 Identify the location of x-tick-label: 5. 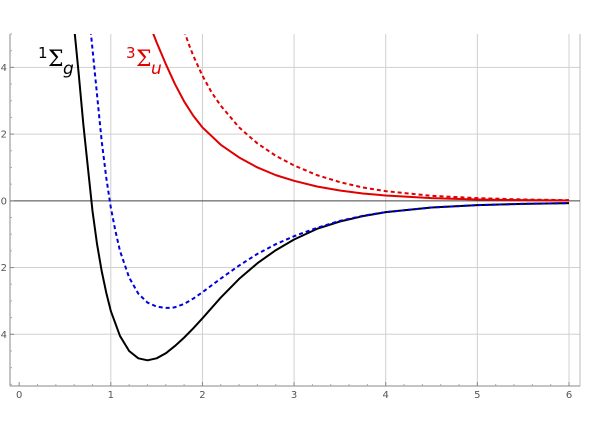
(477, 395).